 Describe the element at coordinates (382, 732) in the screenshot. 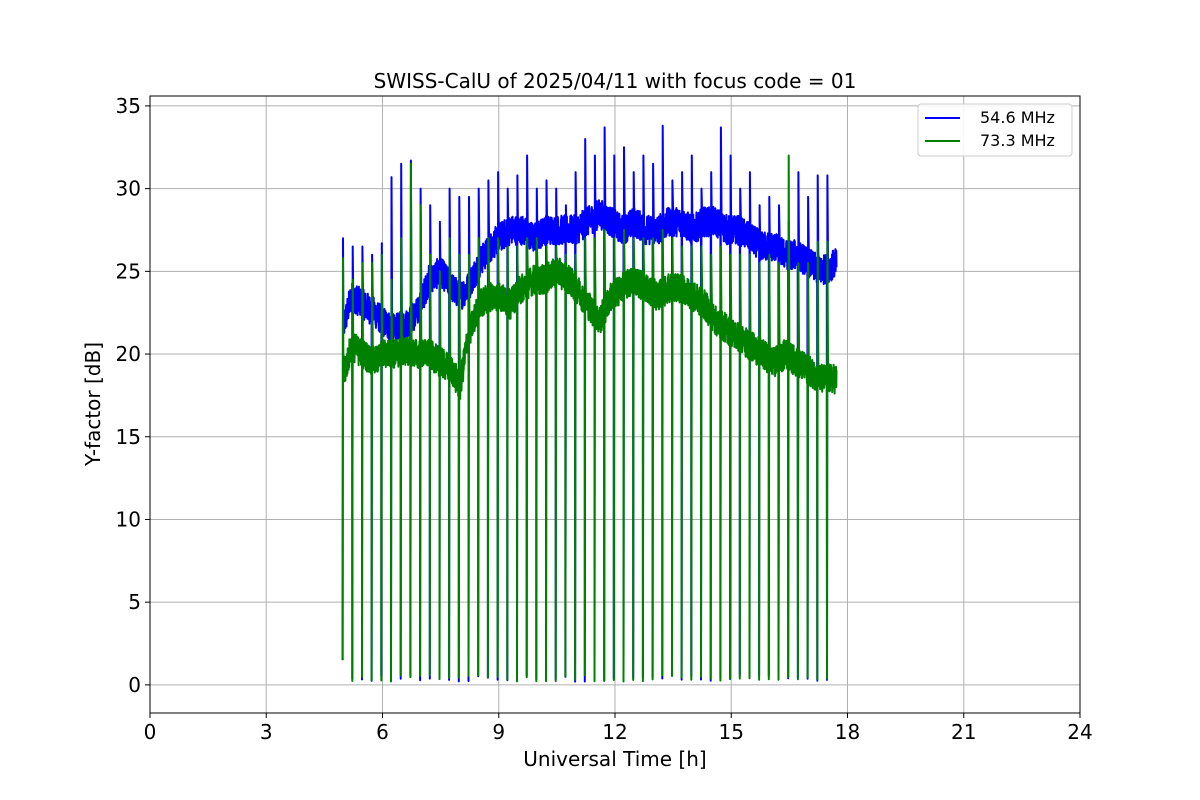

I see `x-tick-label: 6` at that location.